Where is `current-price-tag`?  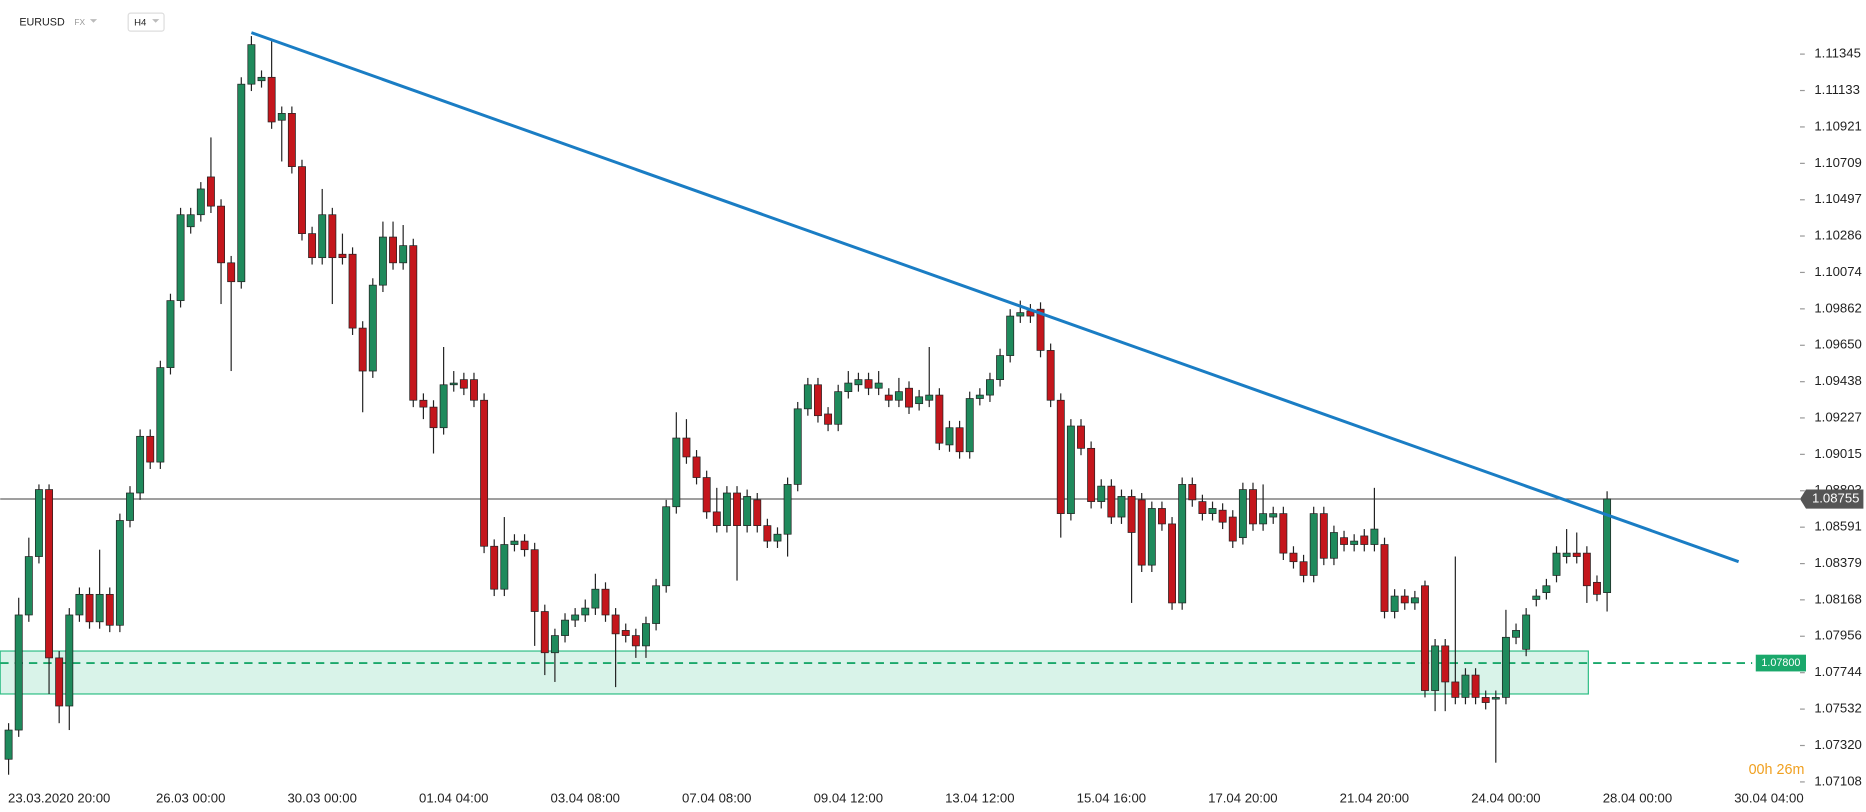
current-price-tag is located at coordinates (1832, 499).